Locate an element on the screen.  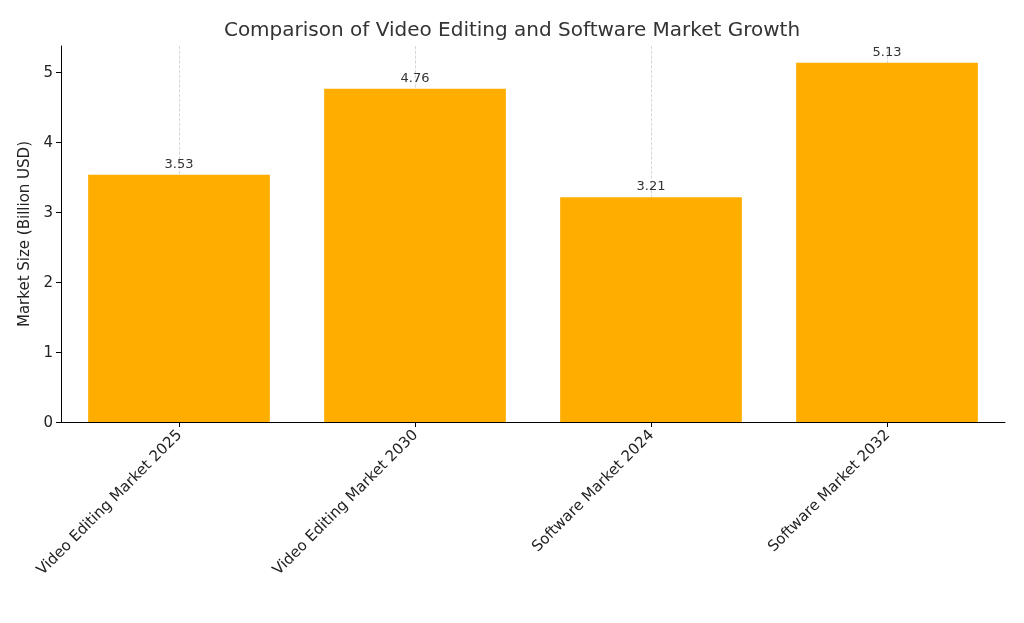
chart-title: Comparison of Video Editing and Software Market Growth is located at coordinates (512, 29).